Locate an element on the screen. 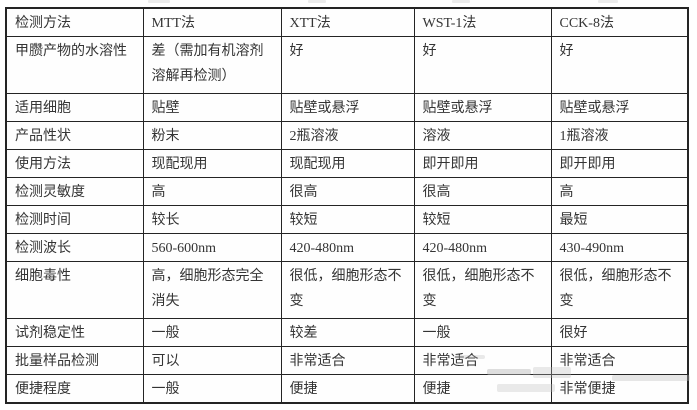  table-row: 甲臜产物的水溶性 差（需加有机溶剂溶解再检测）好好好 is located at coordinates (347, 65).